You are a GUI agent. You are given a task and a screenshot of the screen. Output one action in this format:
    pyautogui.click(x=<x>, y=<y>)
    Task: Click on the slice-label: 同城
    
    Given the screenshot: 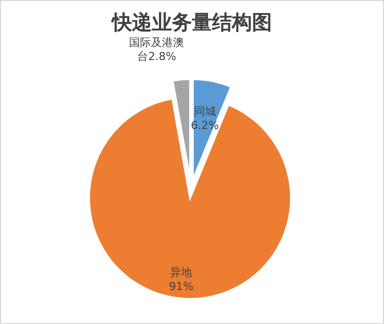 What is the action you would take?
    pyautogui.click(x=205, y=111)
    